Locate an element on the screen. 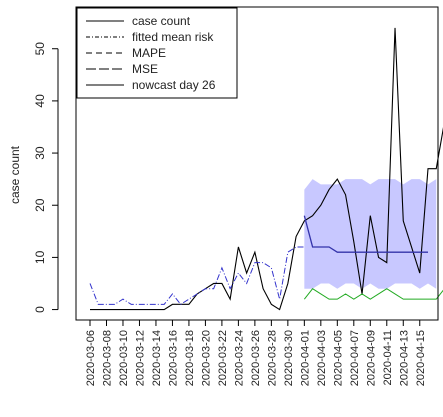  x-tick-label: 2020-03-08 is located at coordinates (107, 358).